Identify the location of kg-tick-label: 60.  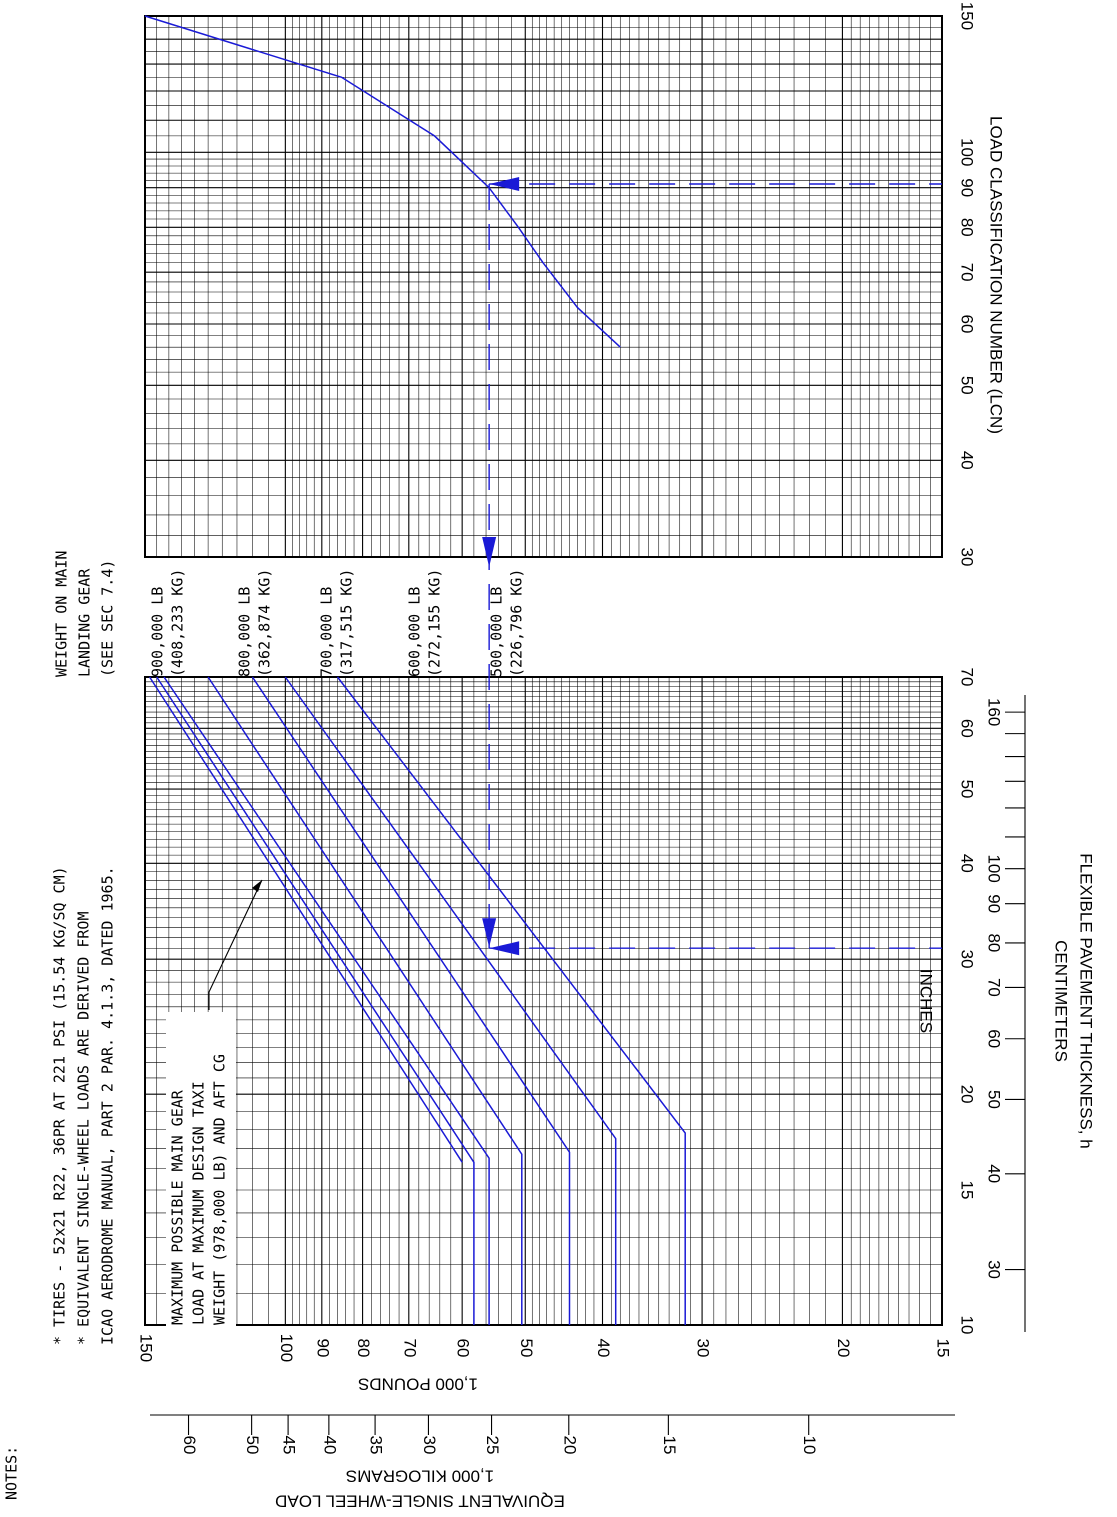
(189, 1445).